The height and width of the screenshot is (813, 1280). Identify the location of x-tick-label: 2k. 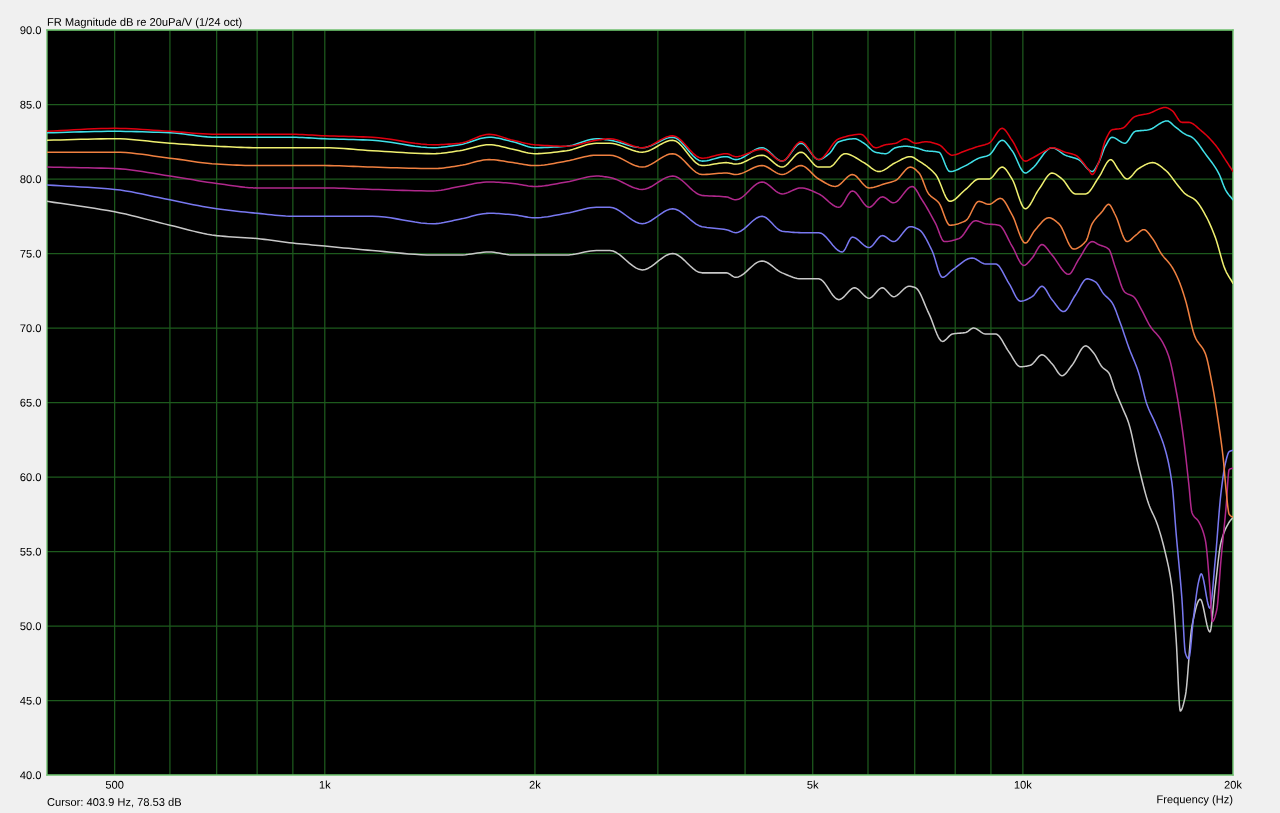
(535, 784).